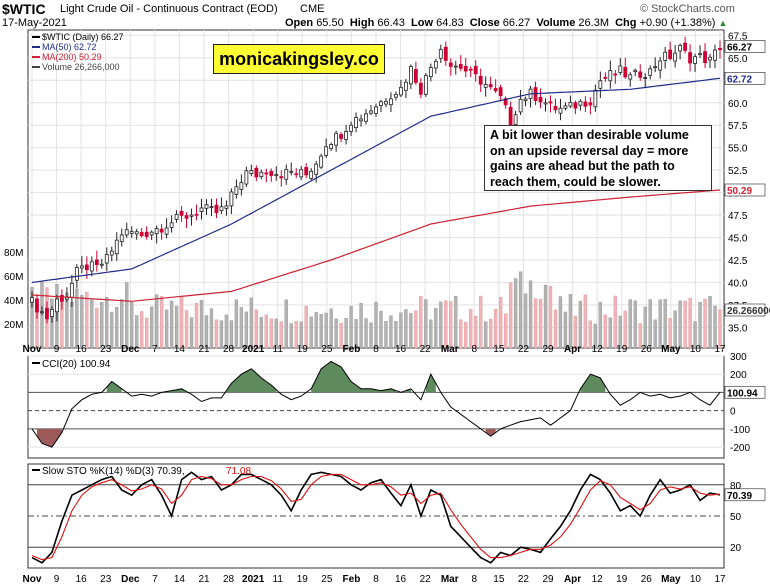 The image size is (770, 588). I want to click on sto-badge-bg, so click(745, 495).